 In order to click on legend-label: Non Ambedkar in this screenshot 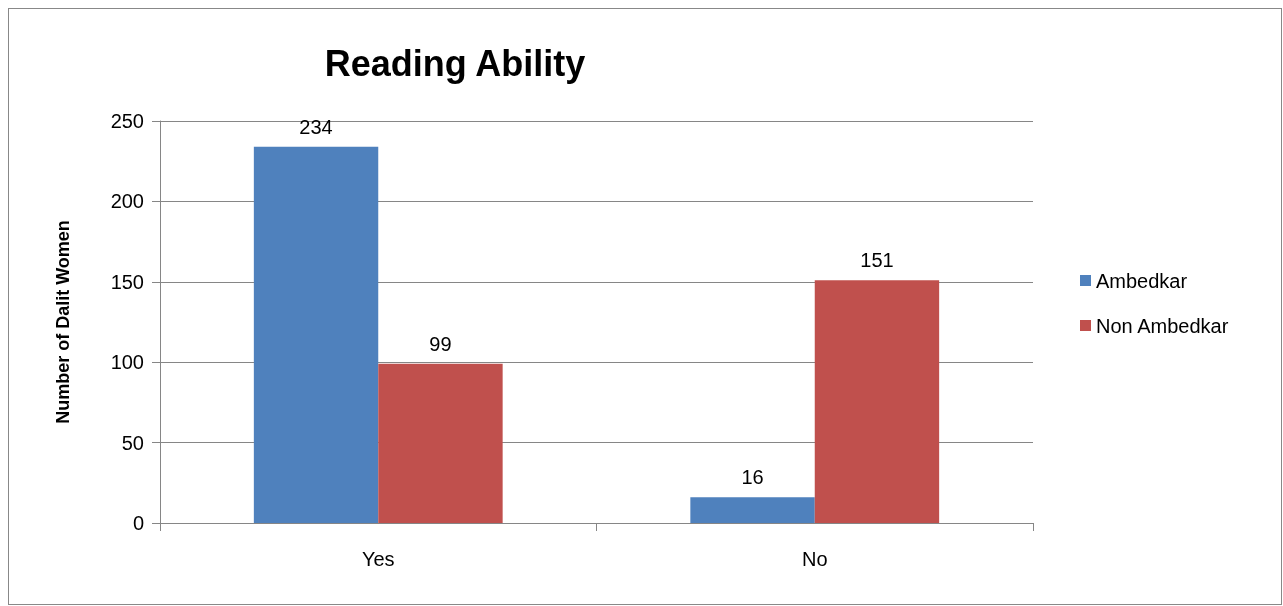, I will do `click(1162, 325)`.